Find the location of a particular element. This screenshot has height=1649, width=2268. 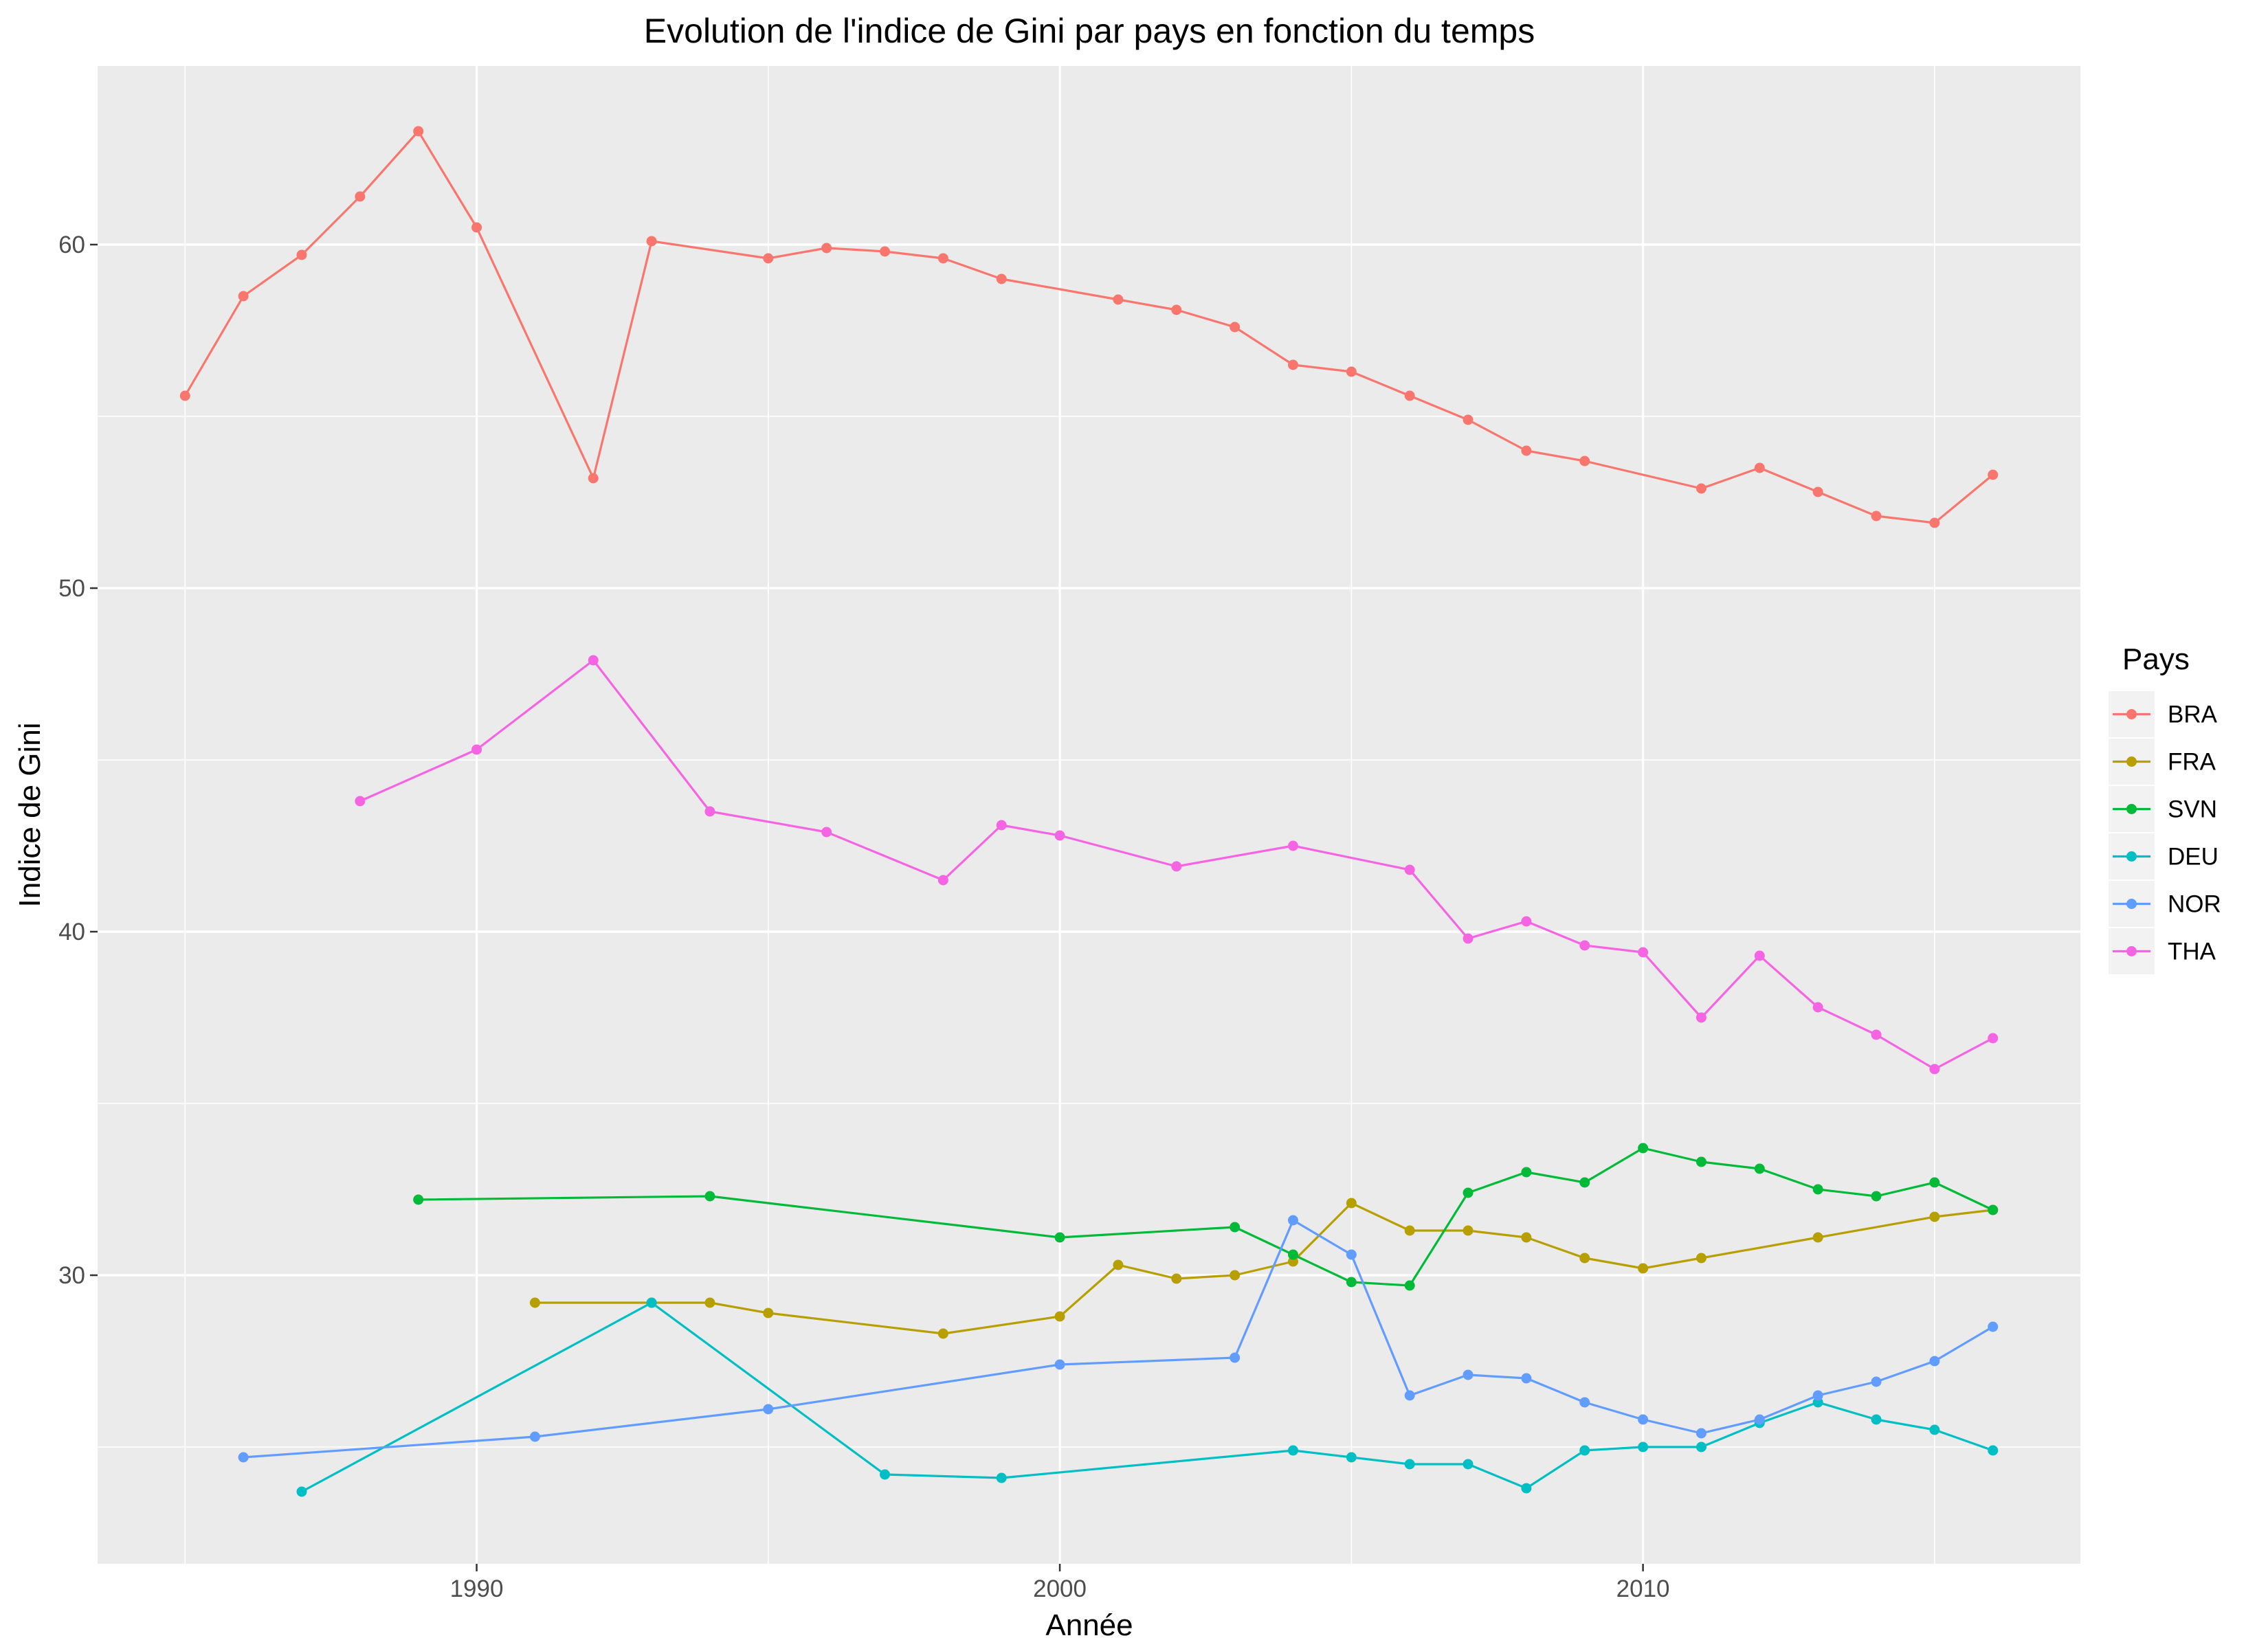

legend-key-point-fra is located at coordinates (2131, 761).